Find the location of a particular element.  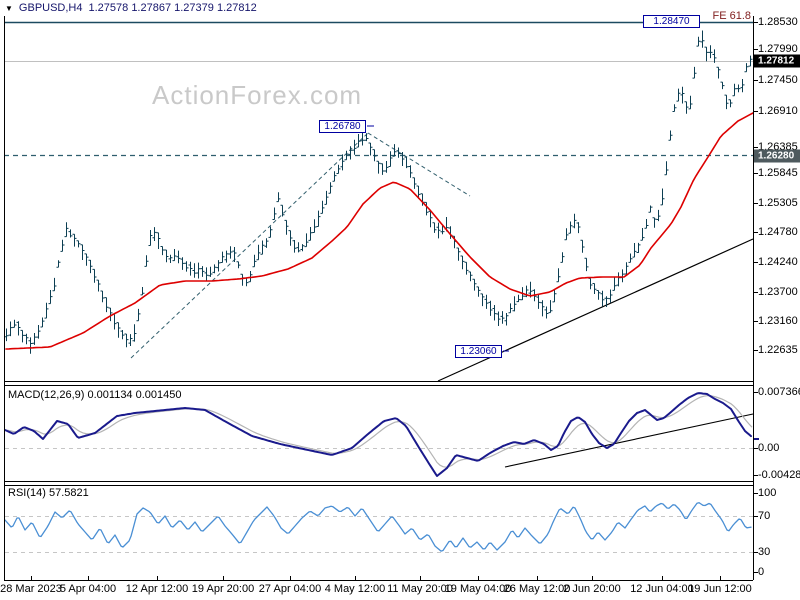

macd-axis-label: 0.007366 is located at coordinates (779, 392).